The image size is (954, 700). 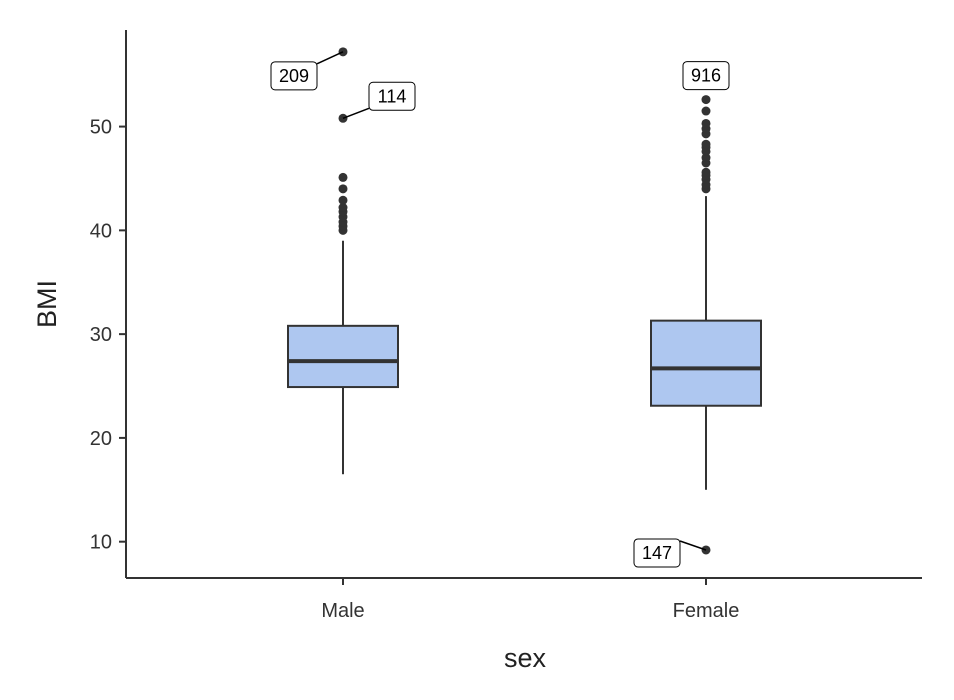 I want to click on outlier-label-209: 209, so click(x=294, y=76).